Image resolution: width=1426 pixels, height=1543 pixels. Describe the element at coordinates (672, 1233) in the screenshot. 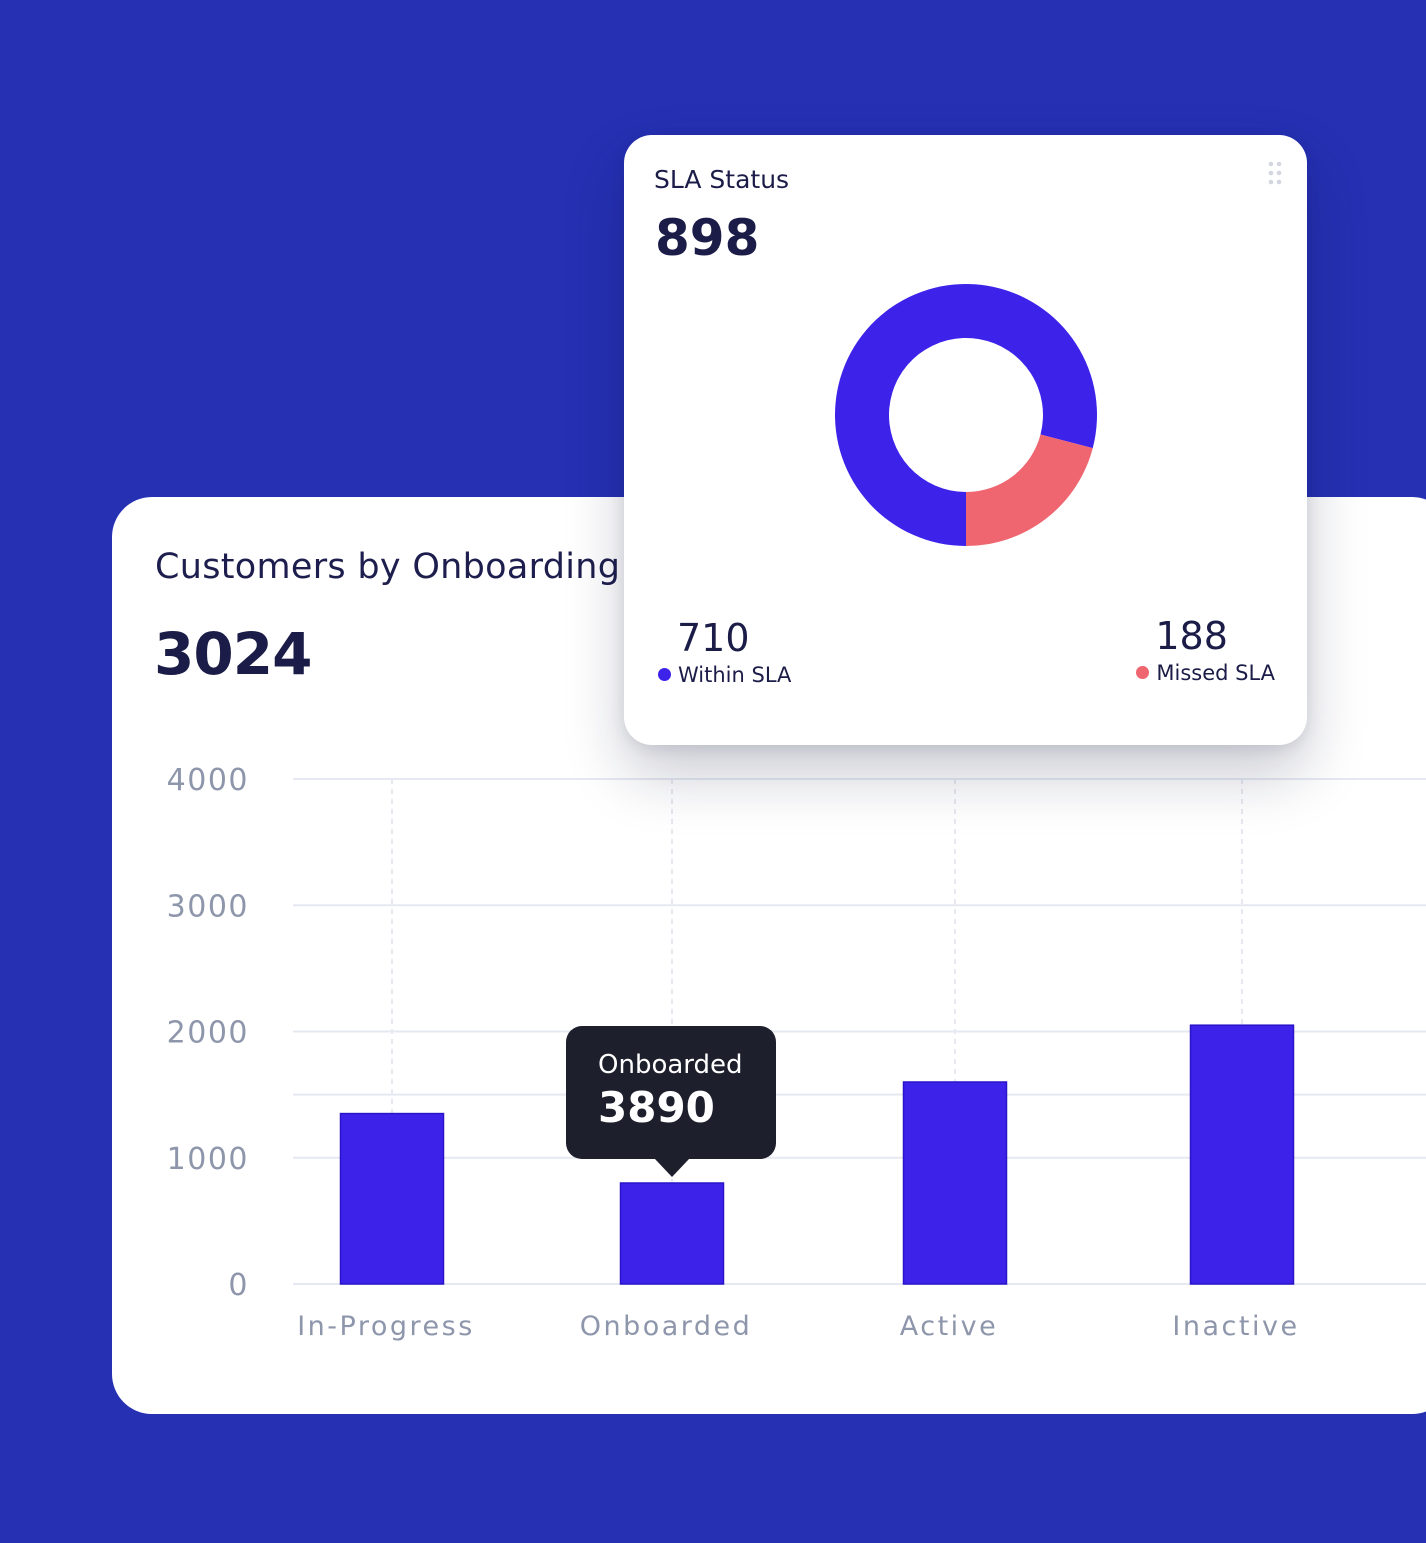

I see `bar-onboarded` at that location.